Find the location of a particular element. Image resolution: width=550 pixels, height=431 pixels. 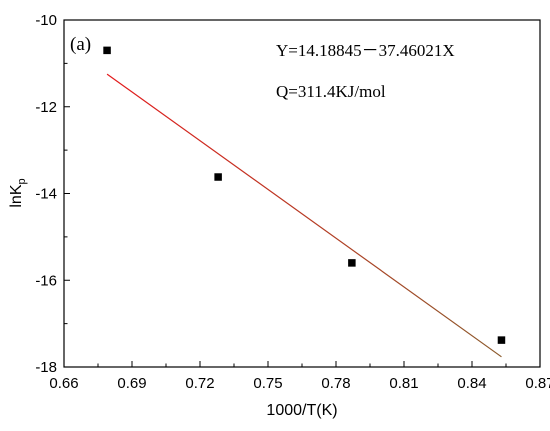

x-tick-label: 0.72 is located at coordinates (199, 383).